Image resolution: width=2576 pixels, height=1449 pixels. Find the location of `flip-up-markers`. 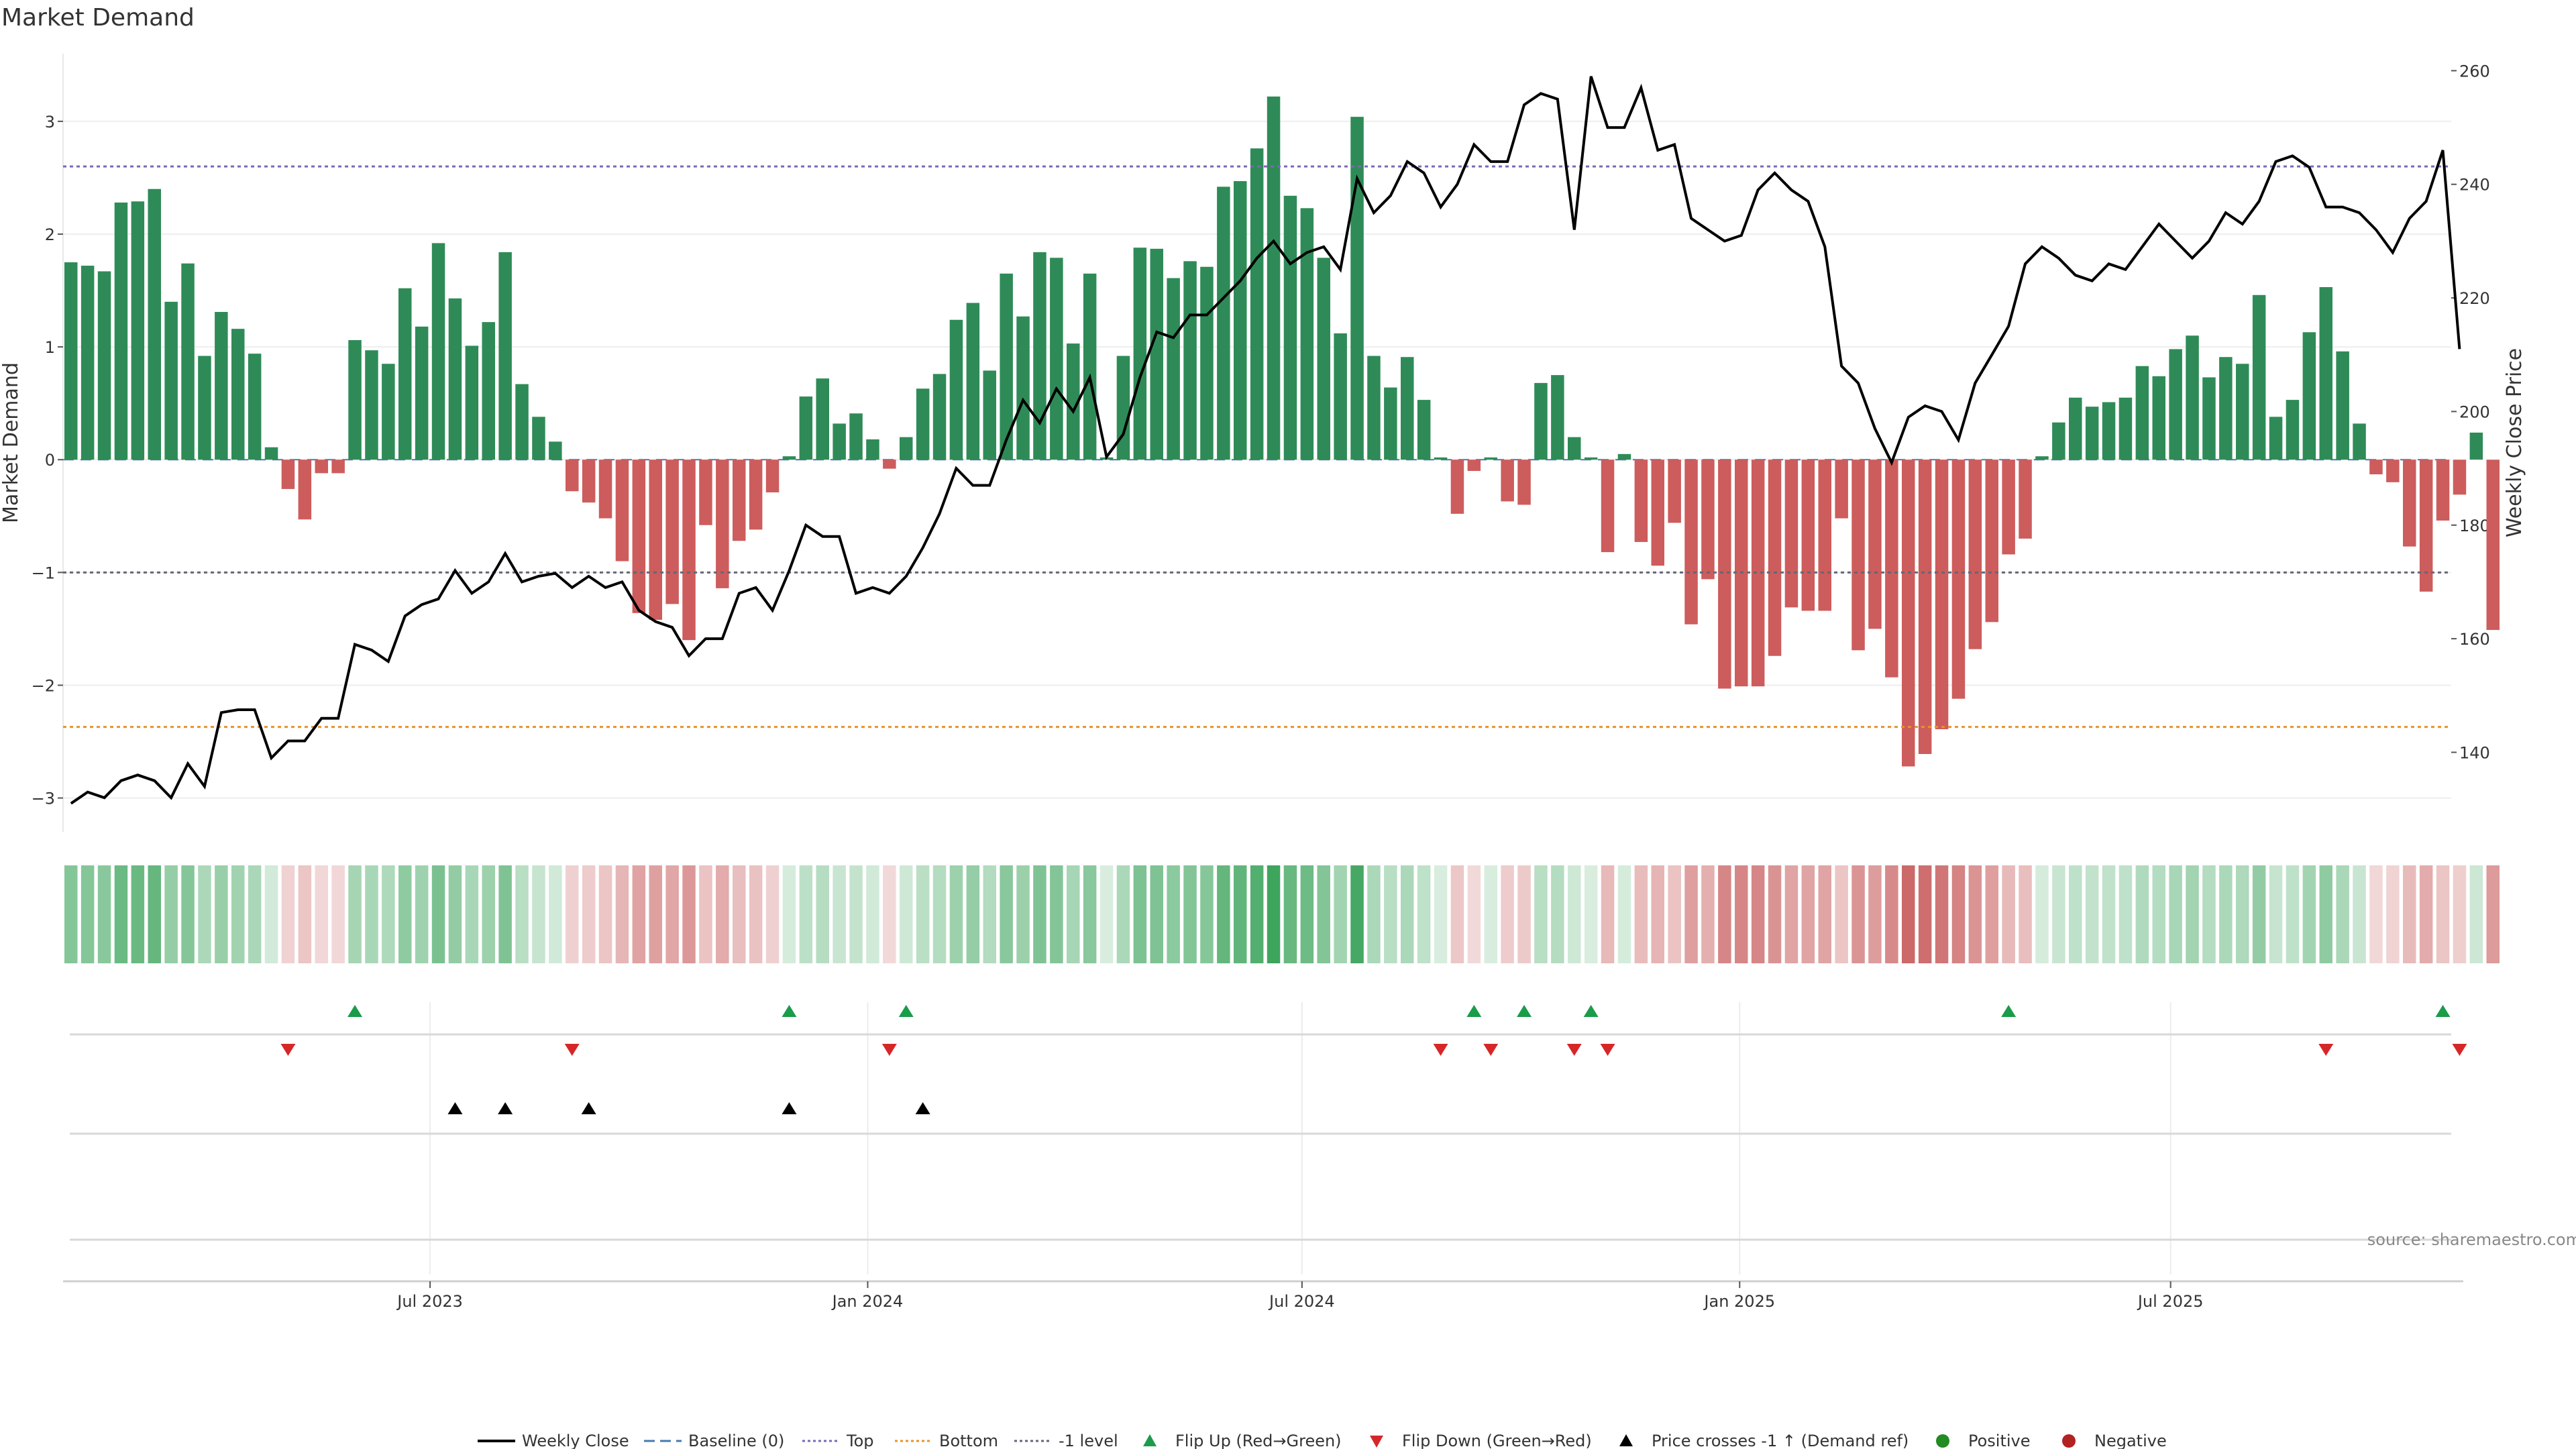

flip-up-markers is located at coordinates (1399, 1011).